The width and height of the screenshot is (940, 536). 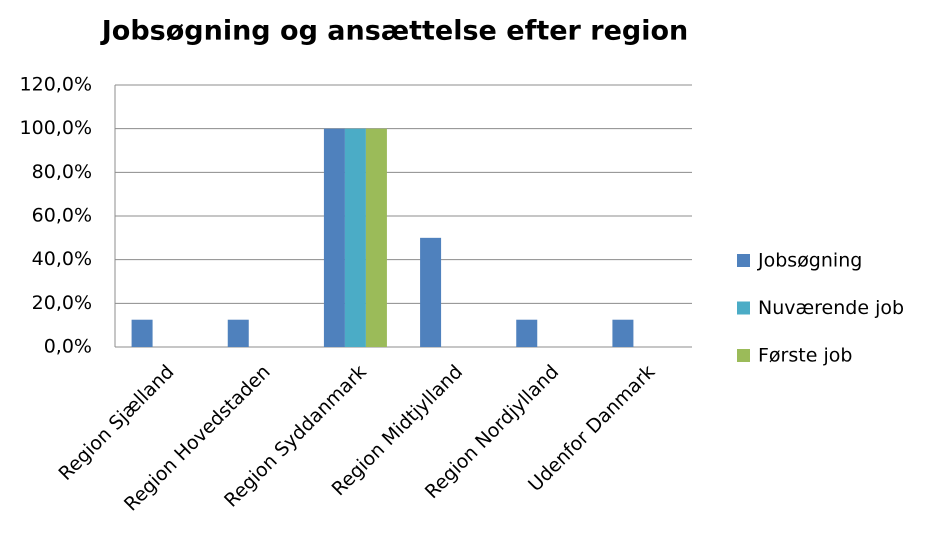 I want to click on y-tick-label: 120,0%, so click(x=56, y=85).